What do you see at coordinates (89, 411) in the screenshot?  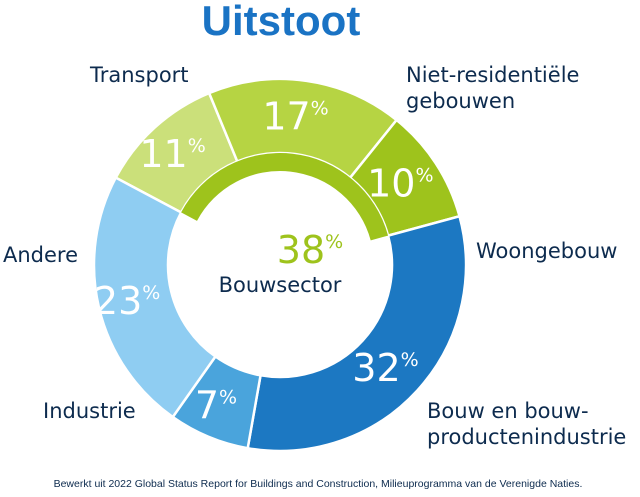 I see `category-label-industrie: Industrie` at bounding box center [89, 411].